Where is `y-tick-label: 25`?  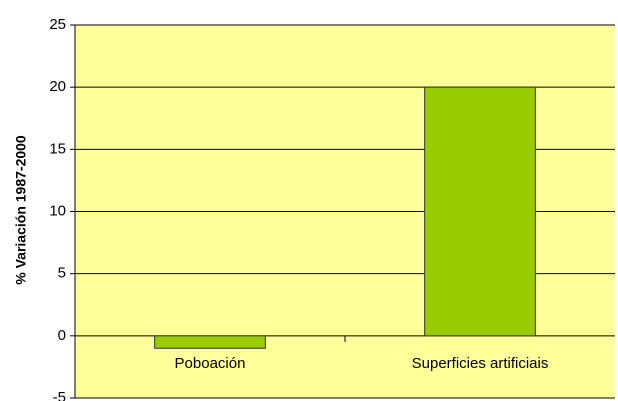
y-tick-label: 25 is located at coordinates (57, 24).